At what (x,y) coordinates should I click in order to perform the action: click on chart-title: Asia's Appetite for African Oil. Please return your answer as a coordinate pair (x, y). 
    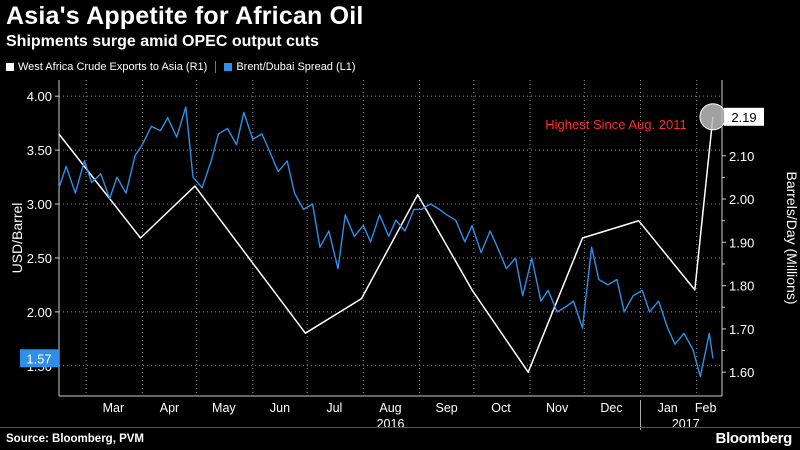
    Looking at the image, I should click on (185, 16).